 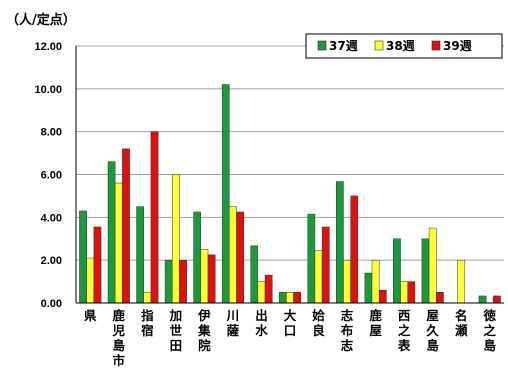 What do you see at coordinates (489, 330) in the screenshot?
I see `x-tick-label: 徳之島` at bounding box center [489, 330].